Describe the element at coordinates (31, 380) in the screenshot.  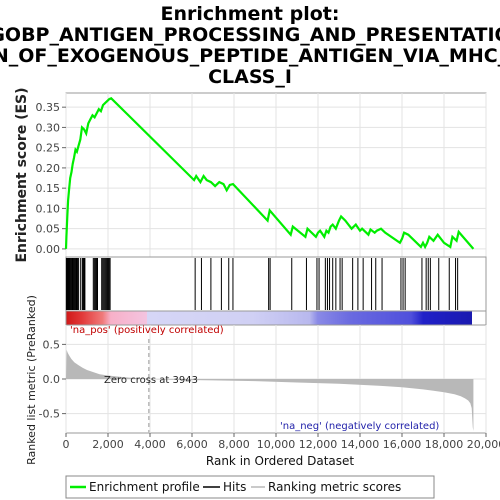
I see `metric-y-axis-label: Ranked list metric (PreRanked)` at that location.